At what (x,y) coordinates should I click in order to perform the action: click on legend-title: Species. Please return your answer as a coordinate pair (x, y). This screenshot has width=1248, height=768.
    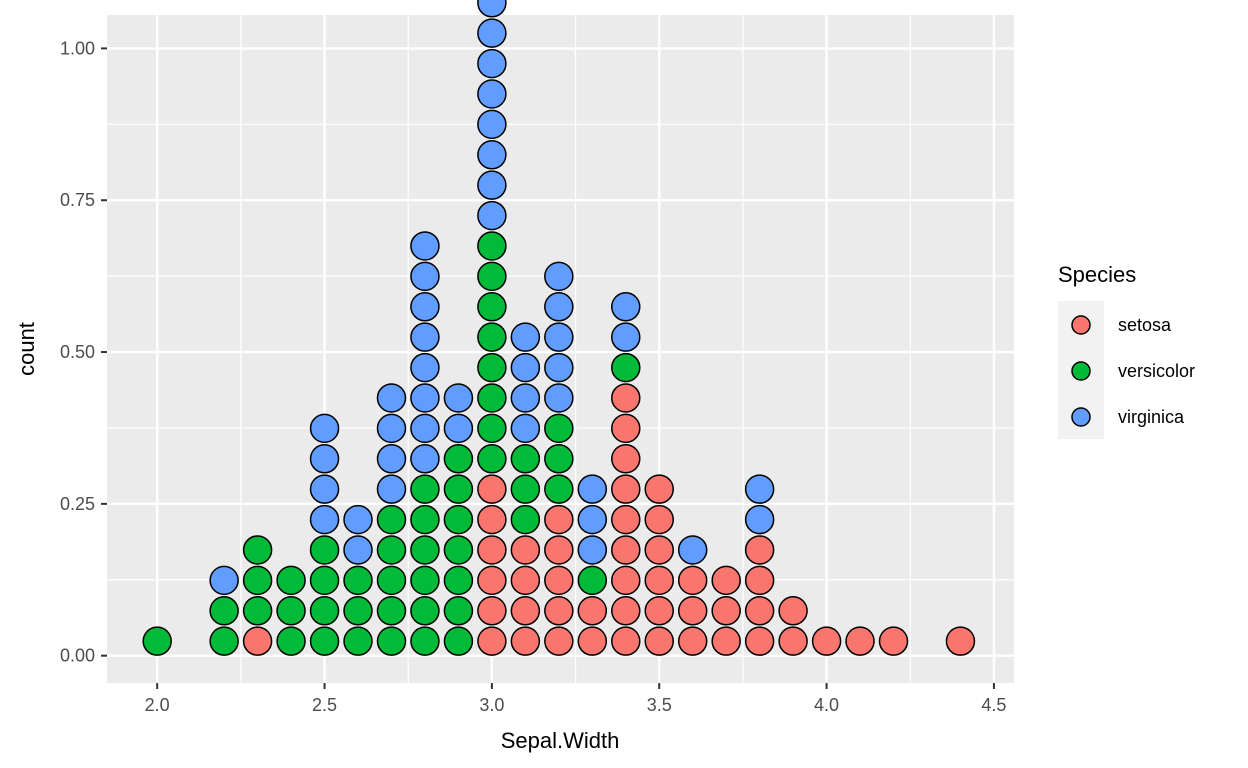
    Looking at the image, I should click on (1097, 274).